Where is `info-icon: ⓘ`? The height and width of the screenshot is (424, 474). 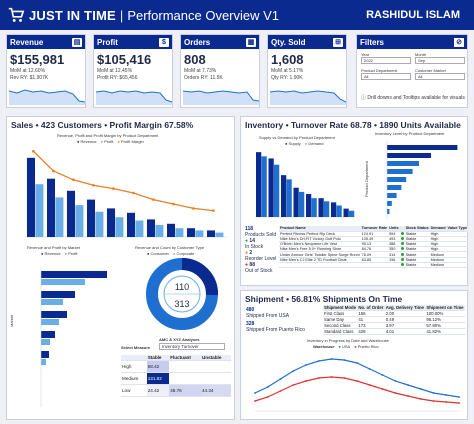 info-icon: ⓘ is located at coordinates (364, 98).